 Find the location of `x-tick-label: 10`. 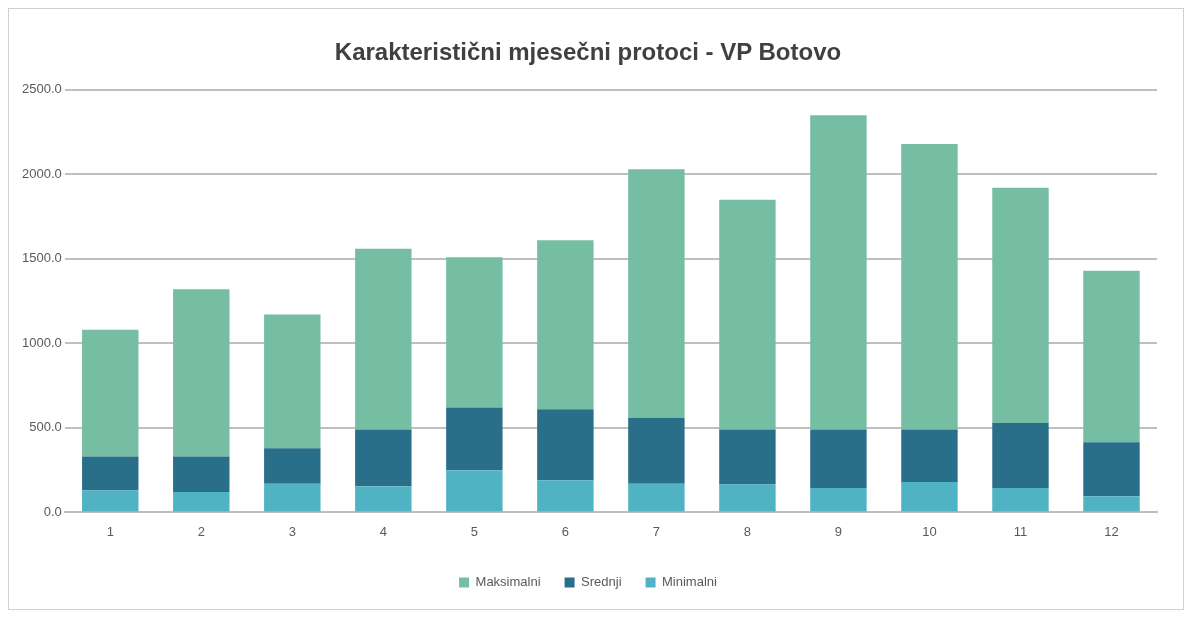

x-tick-label: 10 is located at coordinates (929, 531).